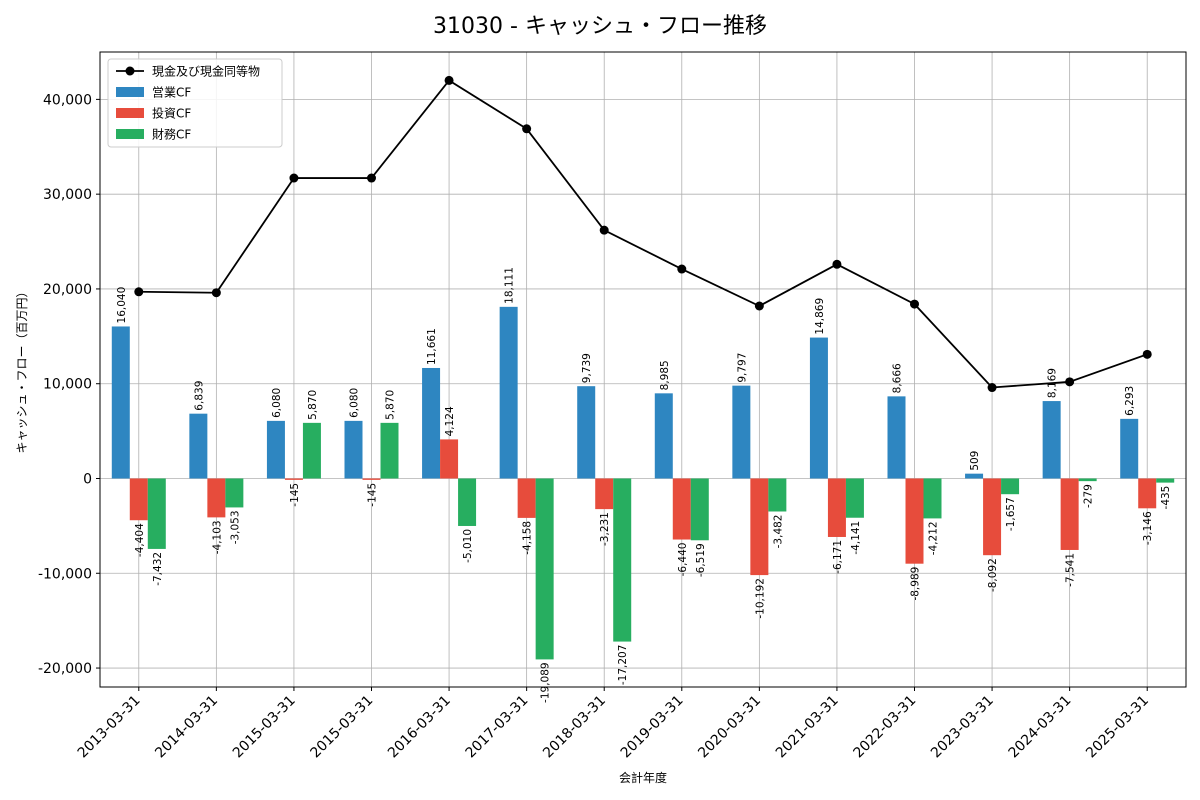 This screenshot has height=800, width=1200. Describe the element at coordinates (140, 540) in the screenshot. I see `bar-value-label: -4,404` at that location.